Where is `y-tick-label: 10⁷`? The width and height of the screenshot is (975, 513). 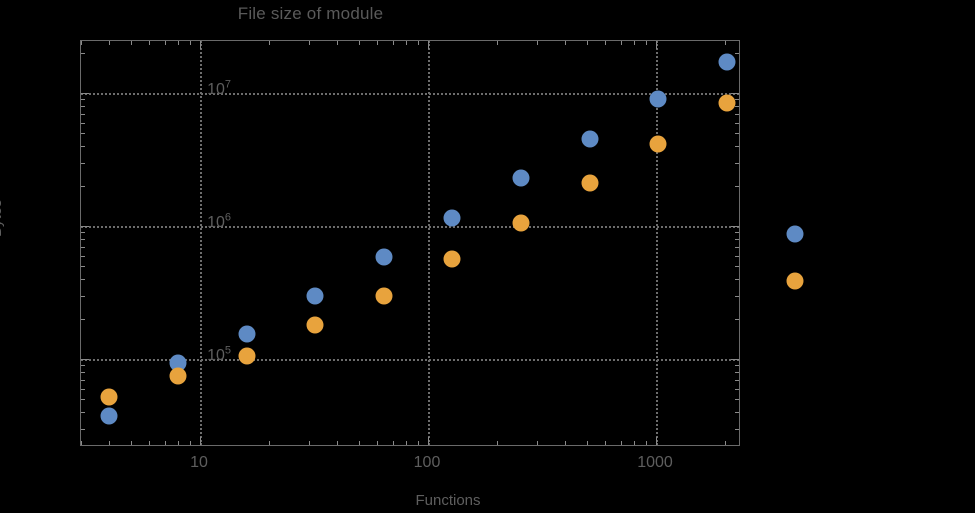 y-tick-label: 10⁷ is located at coordinates (219, 88).